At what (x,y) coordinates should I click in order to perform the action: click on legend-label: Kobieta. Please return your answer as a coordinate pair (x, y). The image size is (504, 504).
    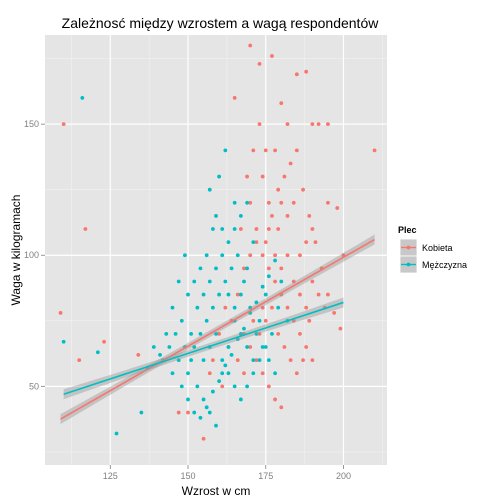
    Looking at the image, I should click on (437, 248).